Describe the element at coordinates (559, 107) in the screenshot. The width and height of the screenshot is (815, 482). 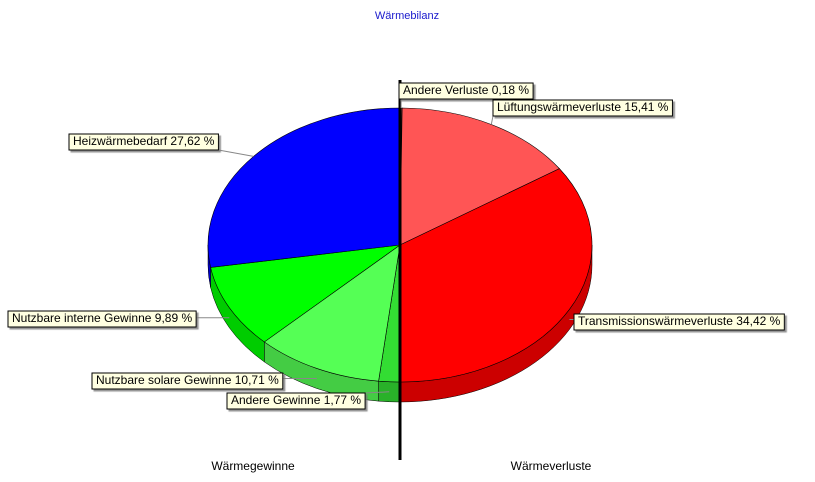
I see `label-name: Lüftungswärmeverluste` at that location.